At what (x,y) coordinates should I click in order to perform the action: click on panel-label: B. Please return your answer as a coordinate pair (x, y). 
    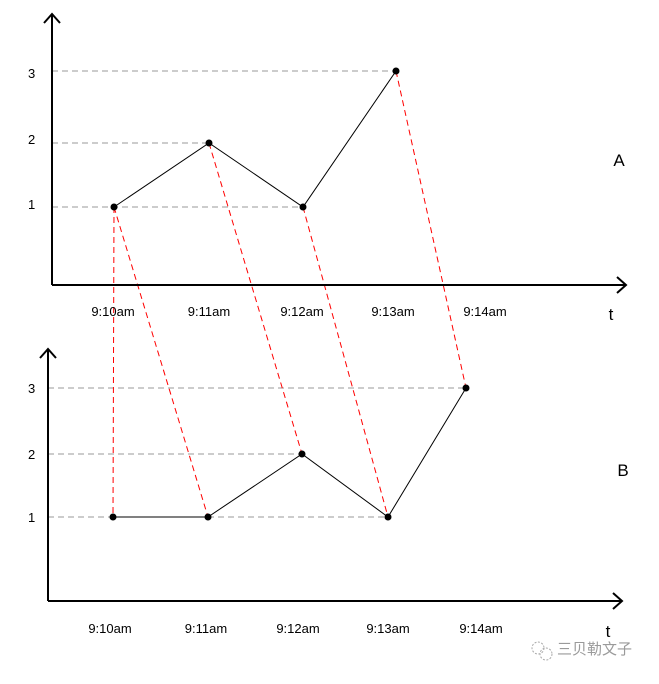
    Looking at the image, I should click on (622, 470).